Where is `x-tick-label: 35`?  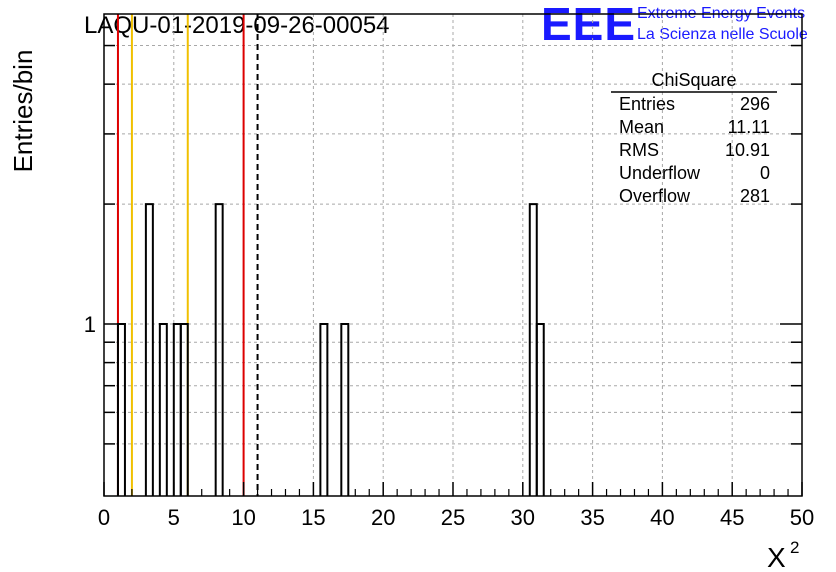
x-tick-label: 35 is located at coordinates (592, 517).